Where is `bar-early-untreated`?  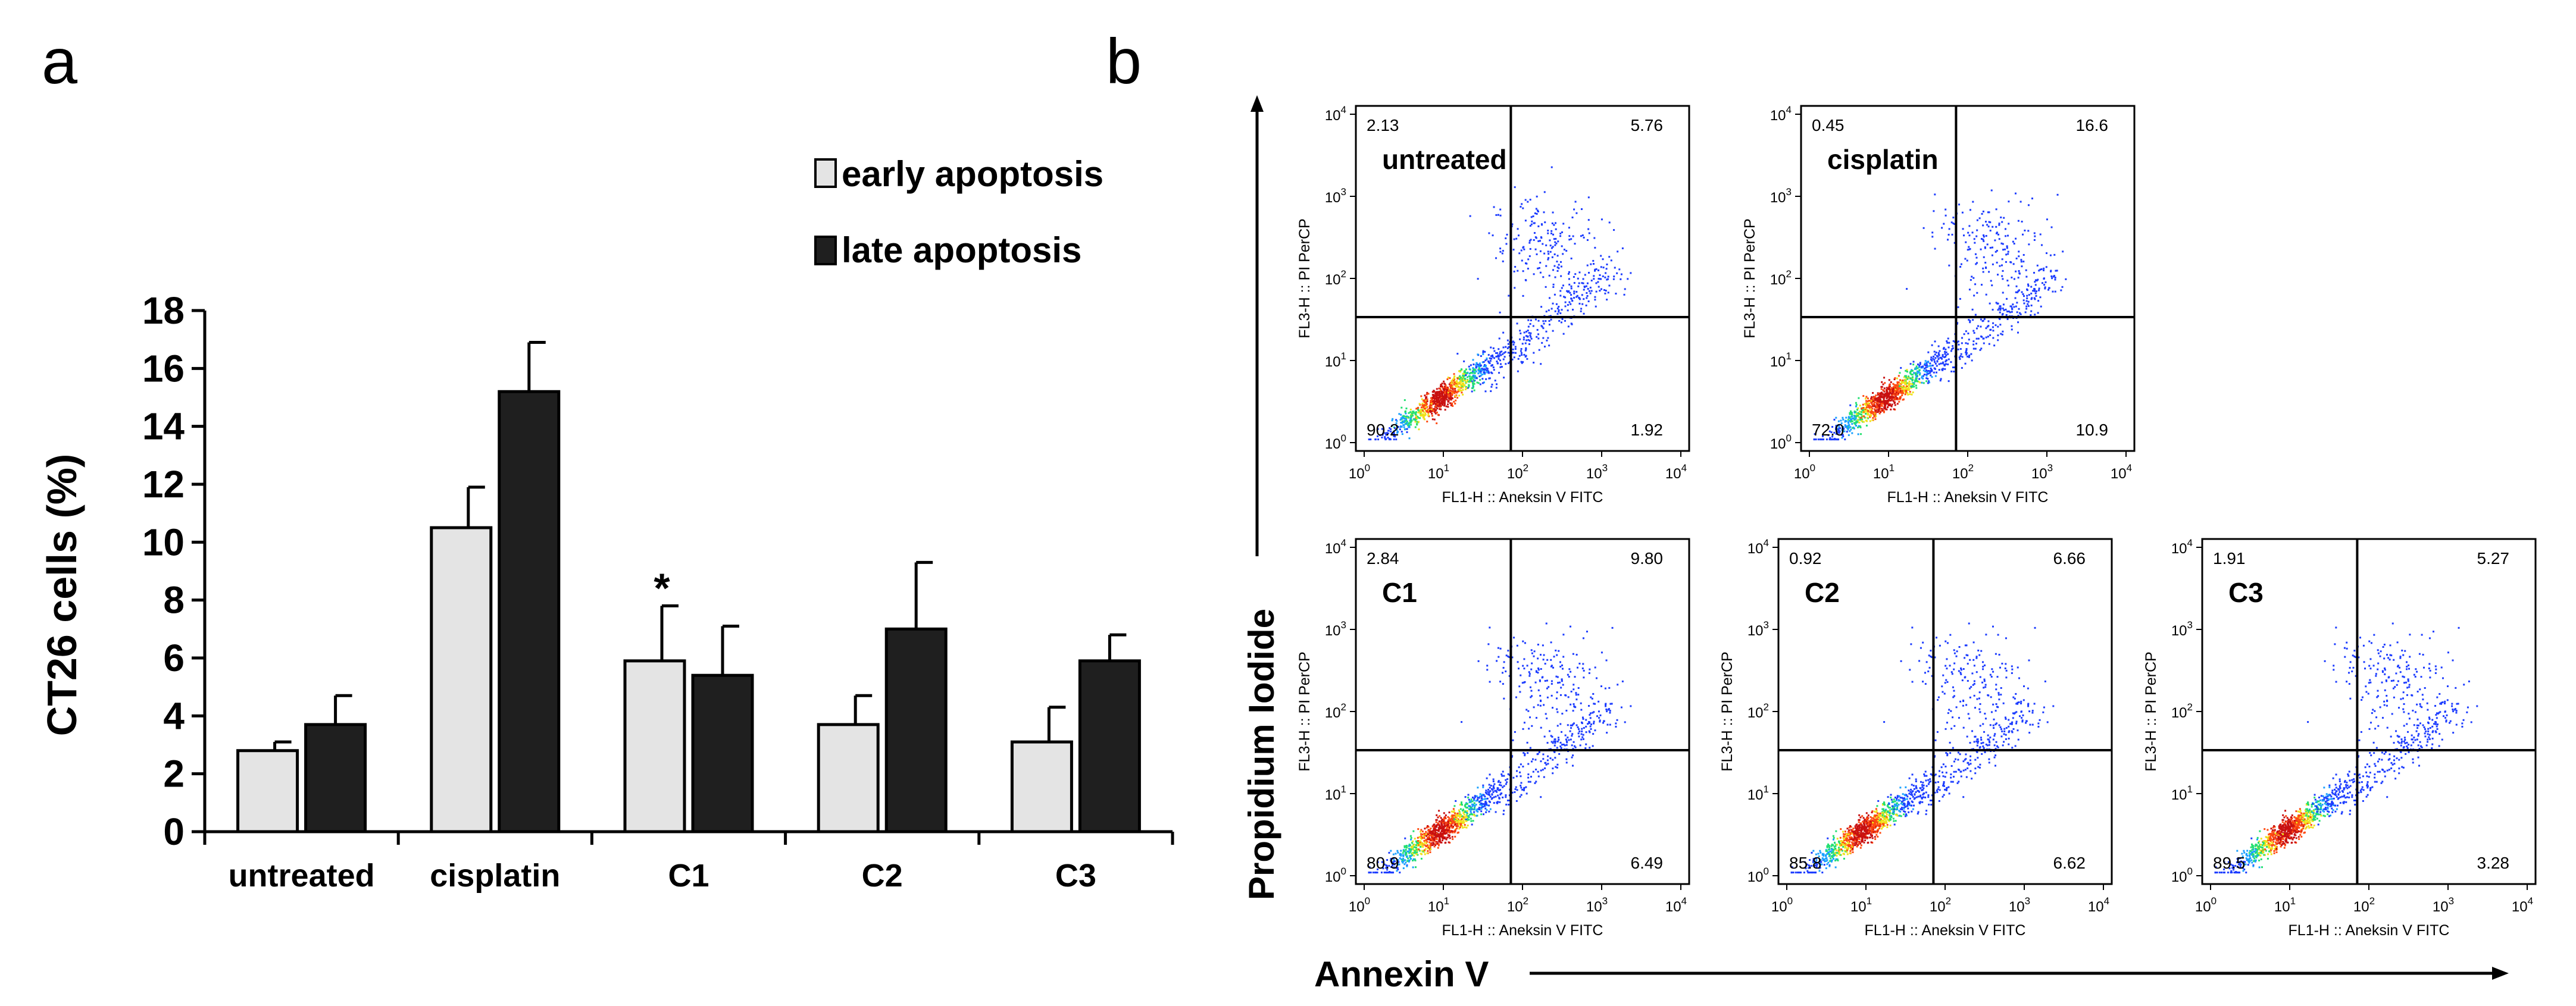
bar-early-untreated is located at coordinates (267, 791).